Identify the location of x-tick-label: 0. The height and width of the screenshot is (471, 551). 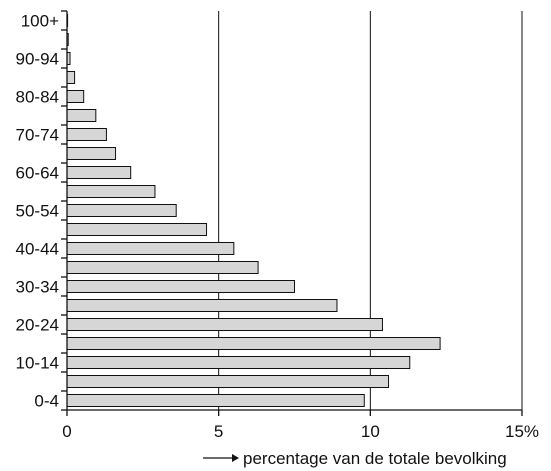
(66, 431).